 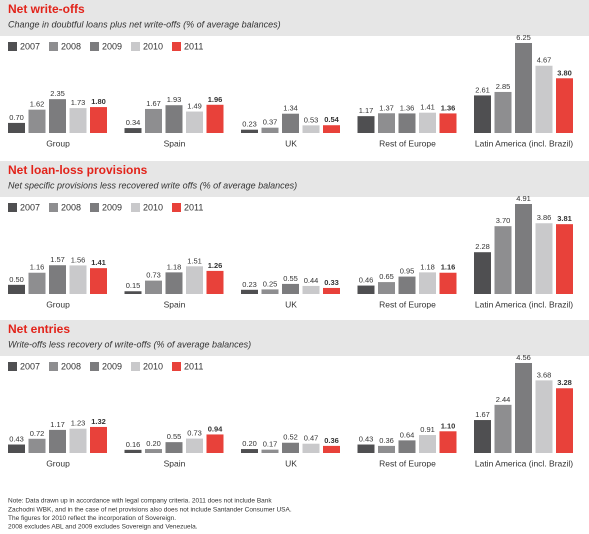 I want to click on value-label: 0.72, so click(x=37, y=433).